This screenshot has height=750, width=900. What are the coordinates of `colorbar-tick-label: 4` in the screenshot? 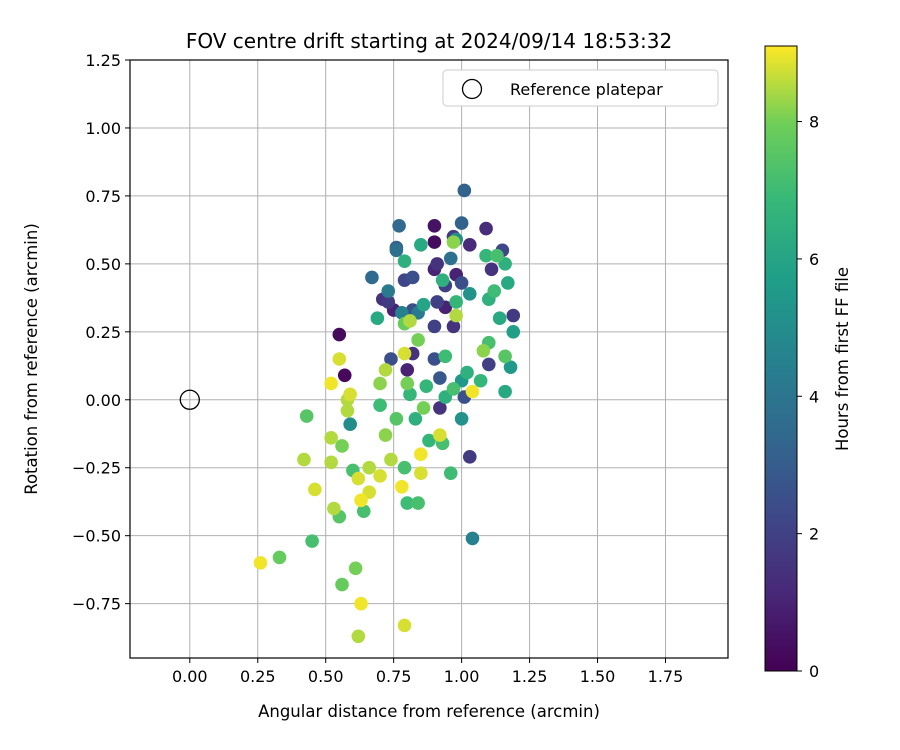 It's located at (814, 396).